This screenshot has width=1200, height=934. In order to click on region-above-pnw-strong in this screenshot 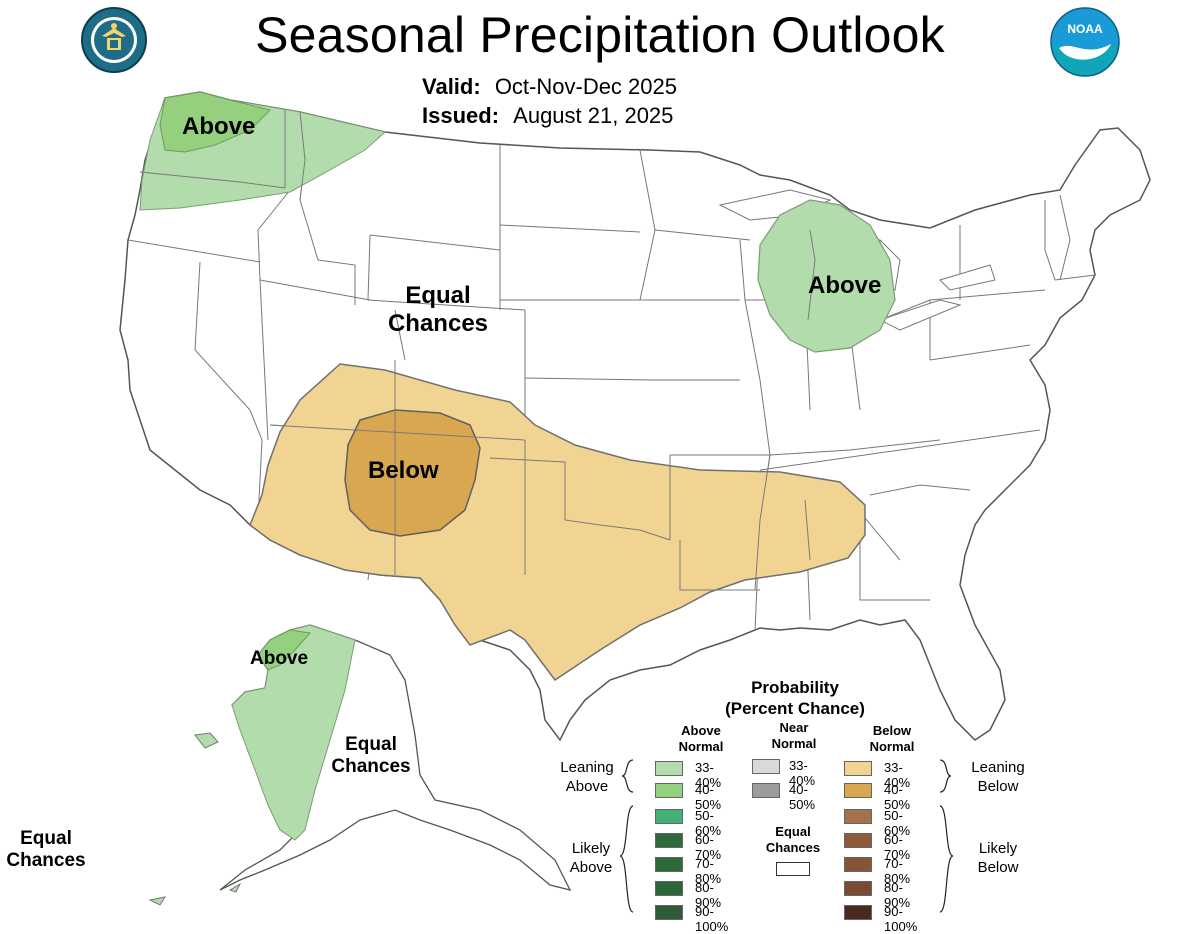, I will do `click(215, 122)`.